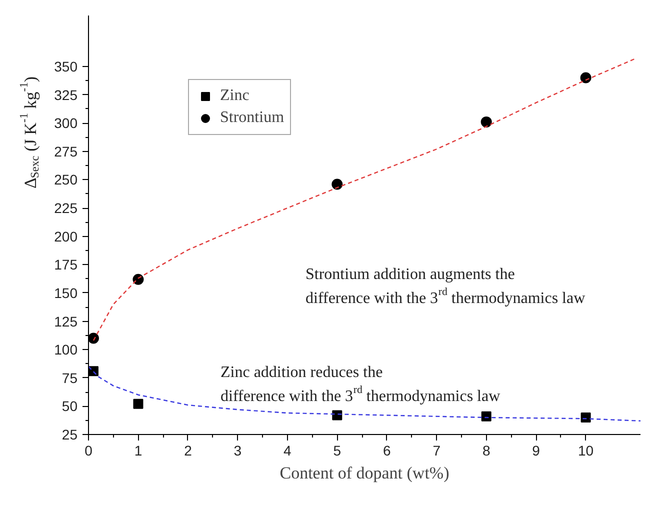  Describe the element at coordinates (66, 264) in the screenshot. I see `y-tick-label: 175` at that location.